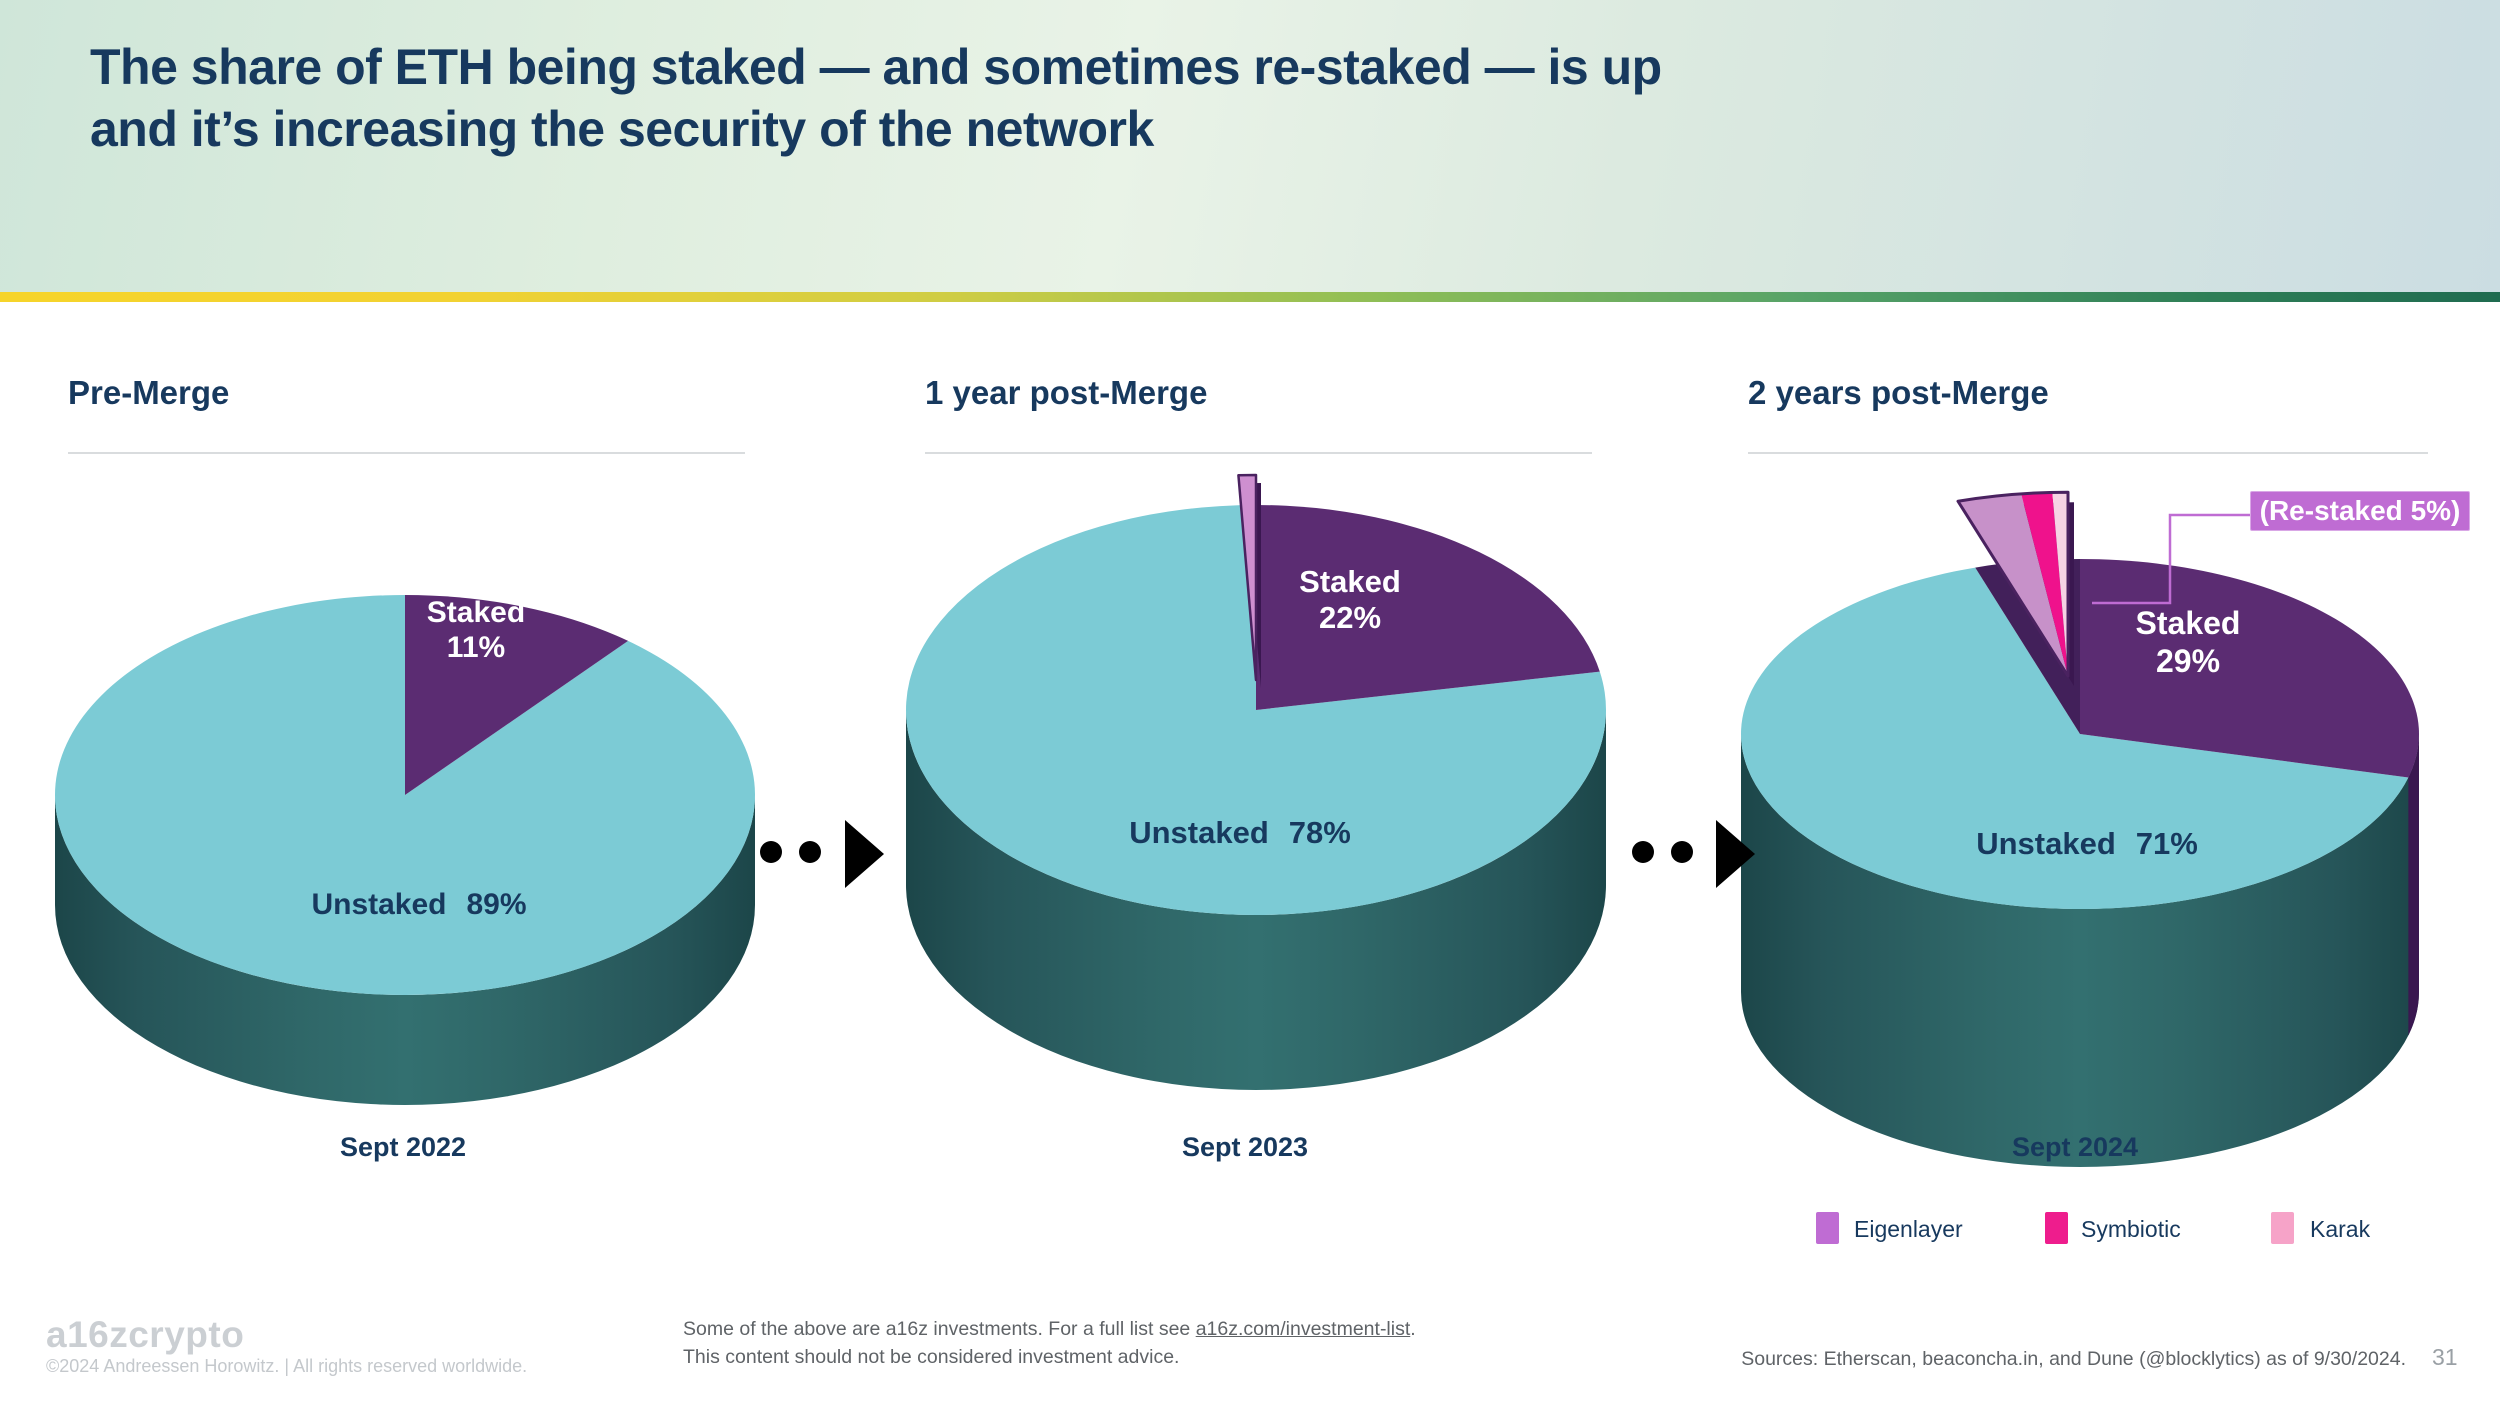  I want to click on pie1-staked-word: Staked, so click(476, 612).